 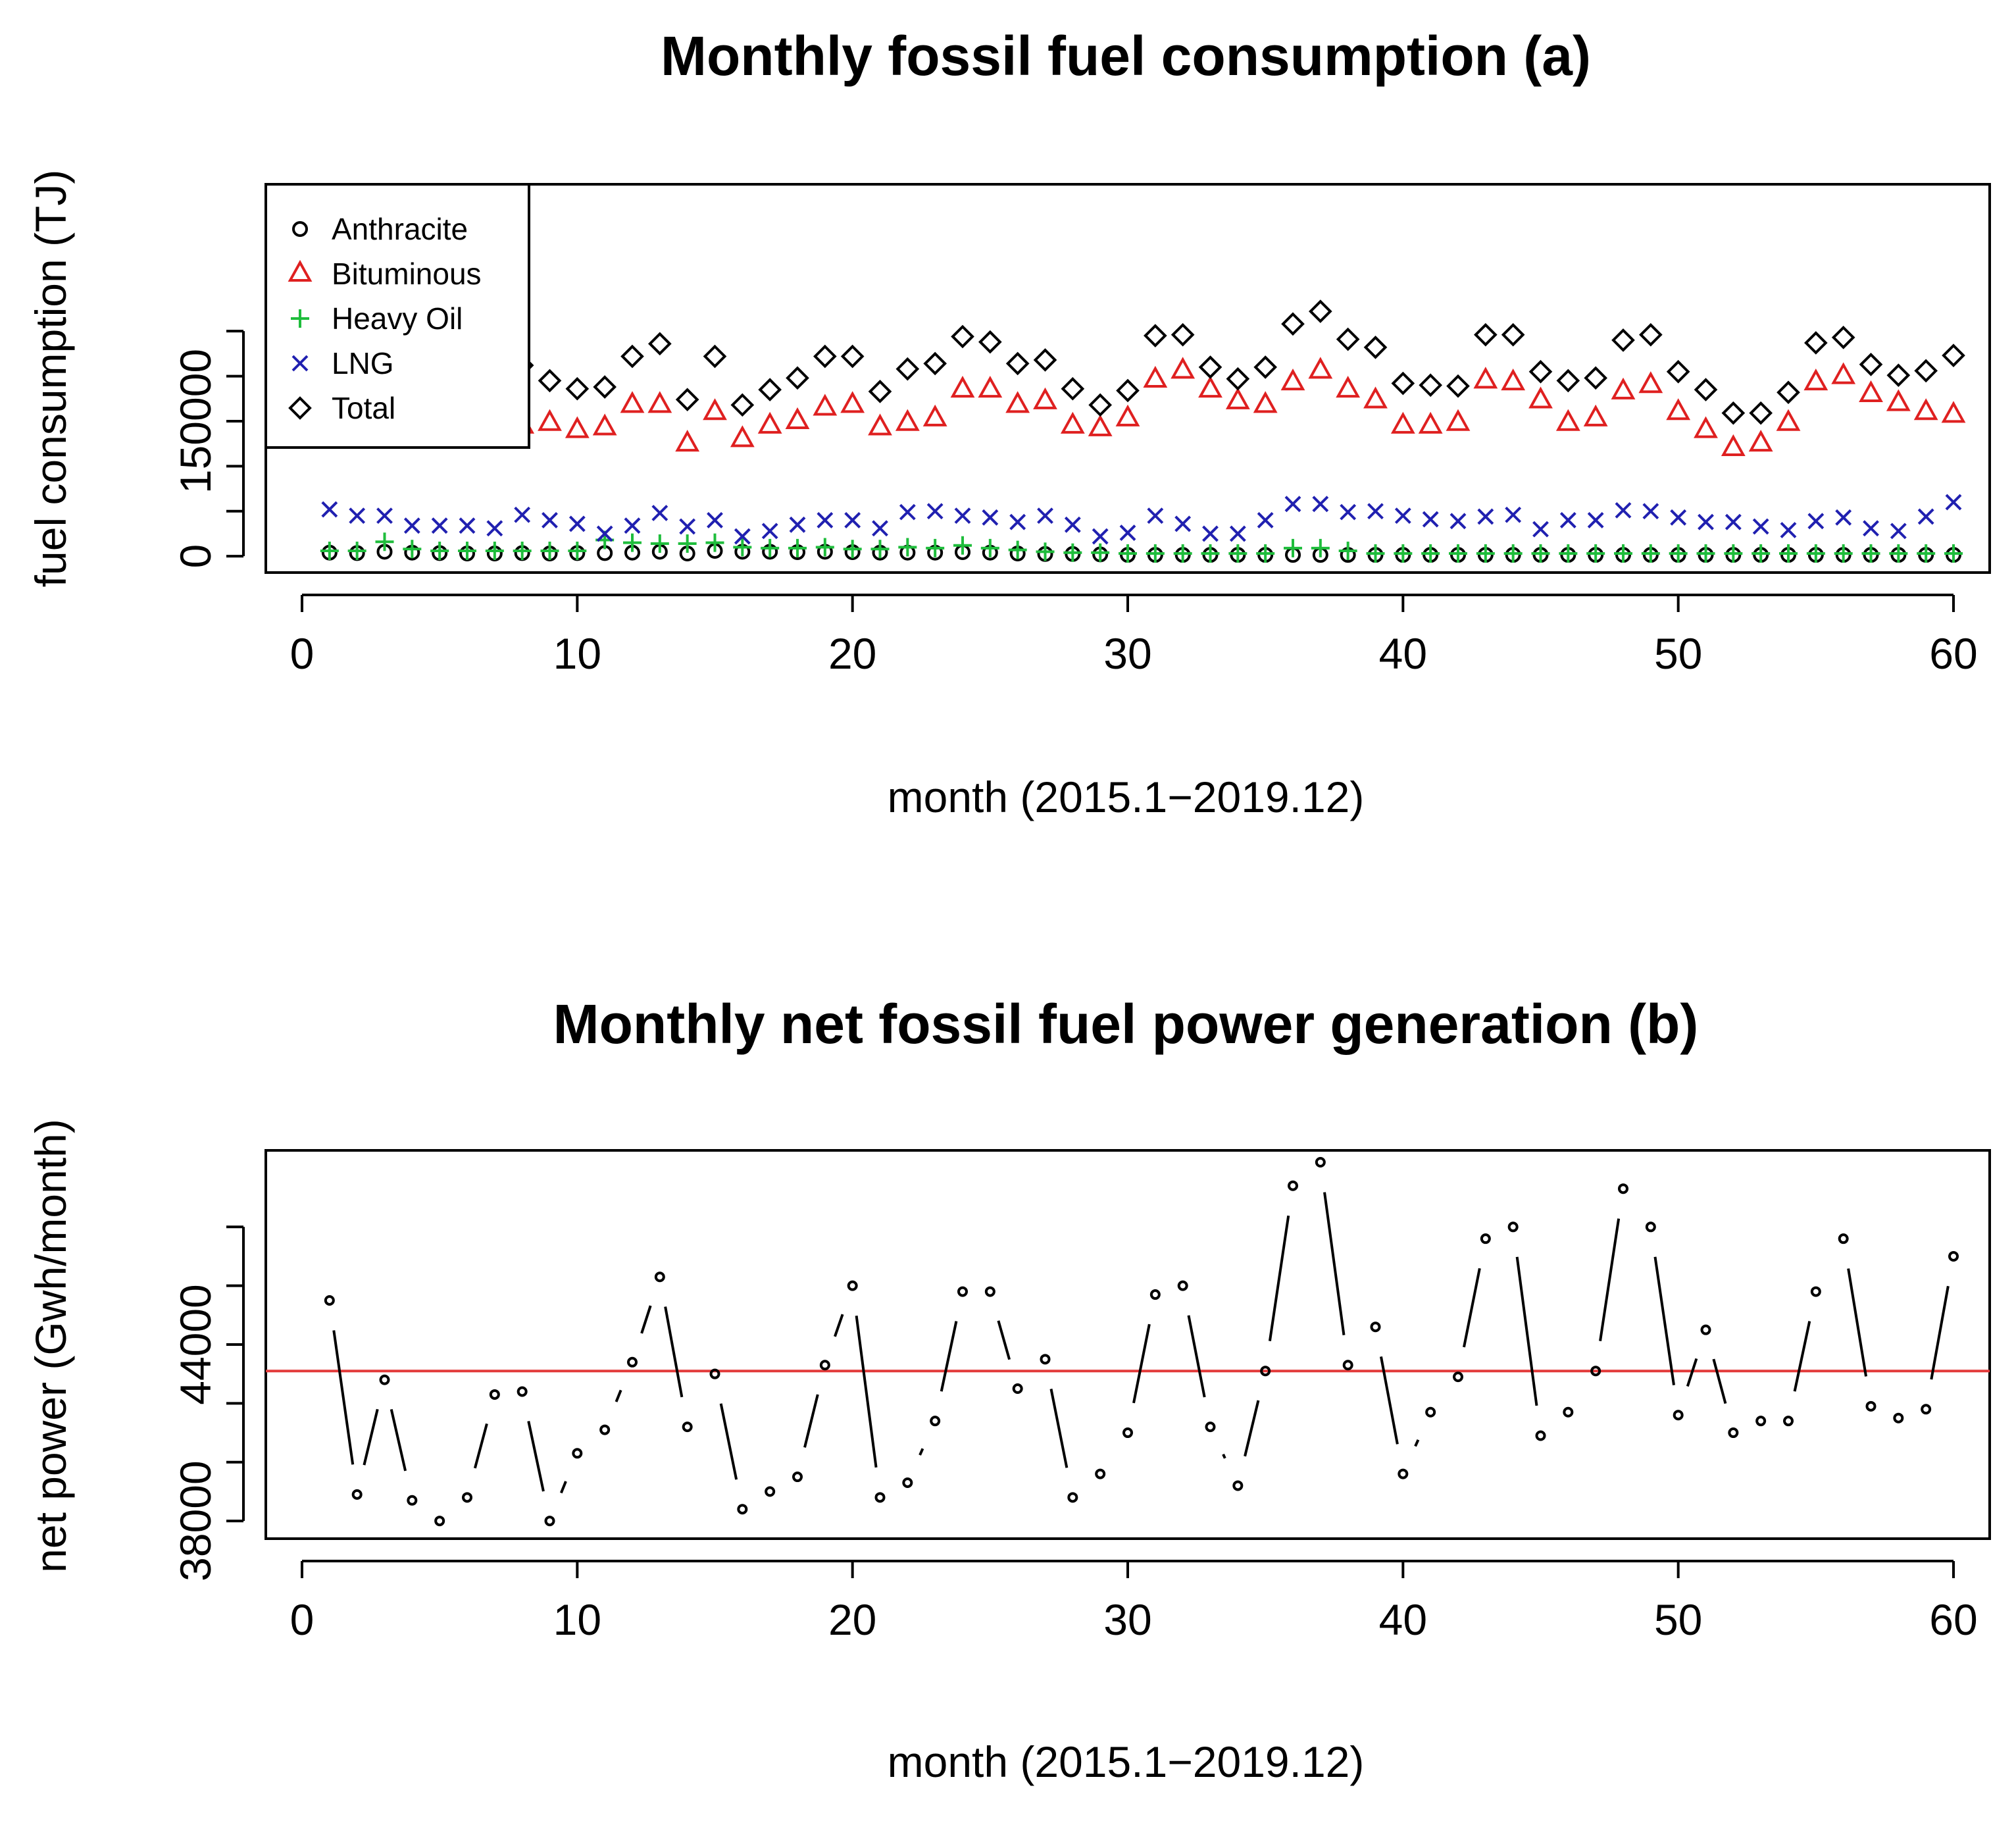 I want to click on series-total, so click(x=1141, y=362).